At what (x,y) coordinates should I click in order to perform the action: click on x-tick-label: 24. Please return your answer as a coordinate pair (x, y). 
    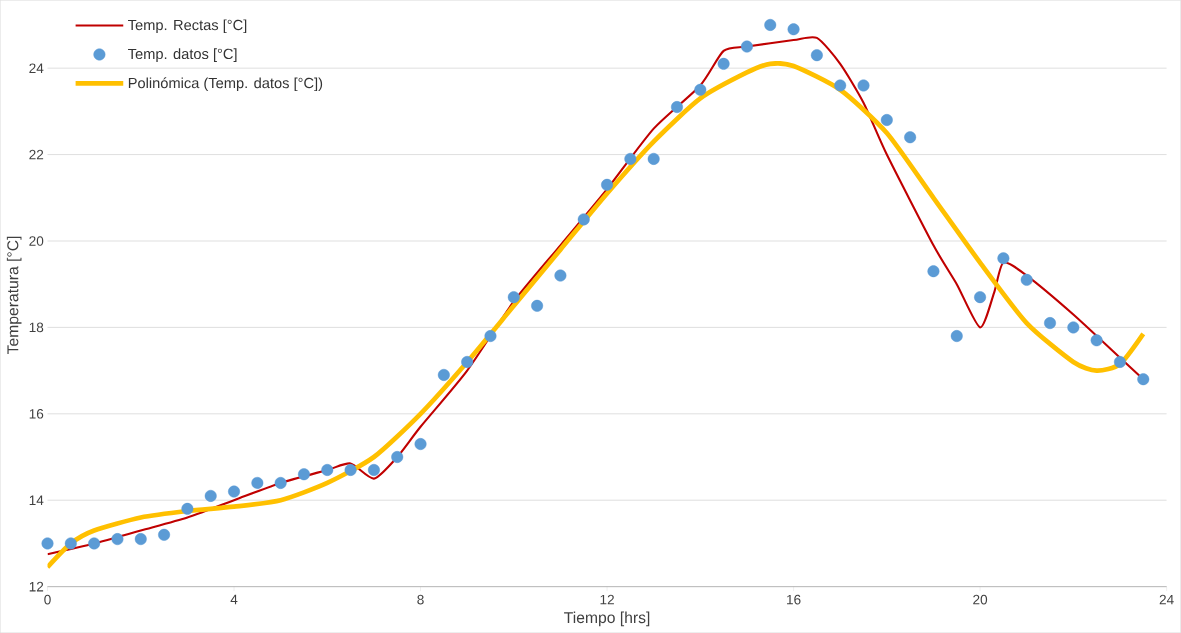
    Looking at the image, I should click on (1166, 599).